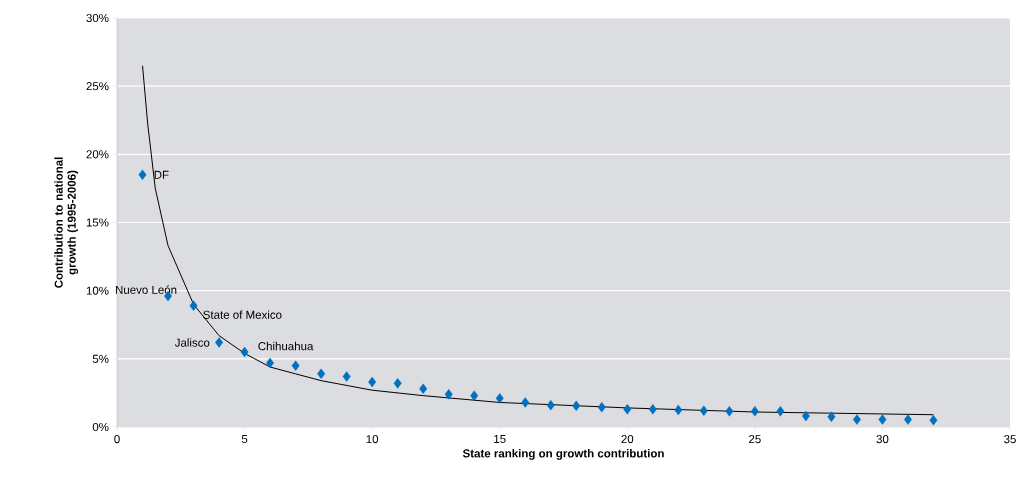  I want to click on annotation: Jalisco, so click(192, 342).